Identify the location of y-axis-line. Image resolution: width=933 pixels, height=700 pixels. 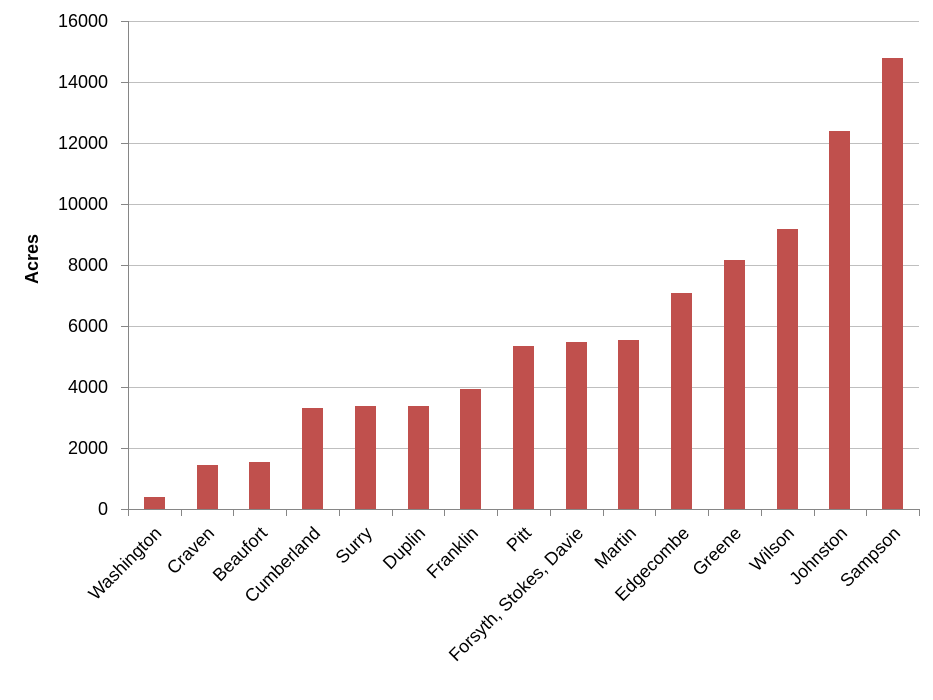
(128, 265).